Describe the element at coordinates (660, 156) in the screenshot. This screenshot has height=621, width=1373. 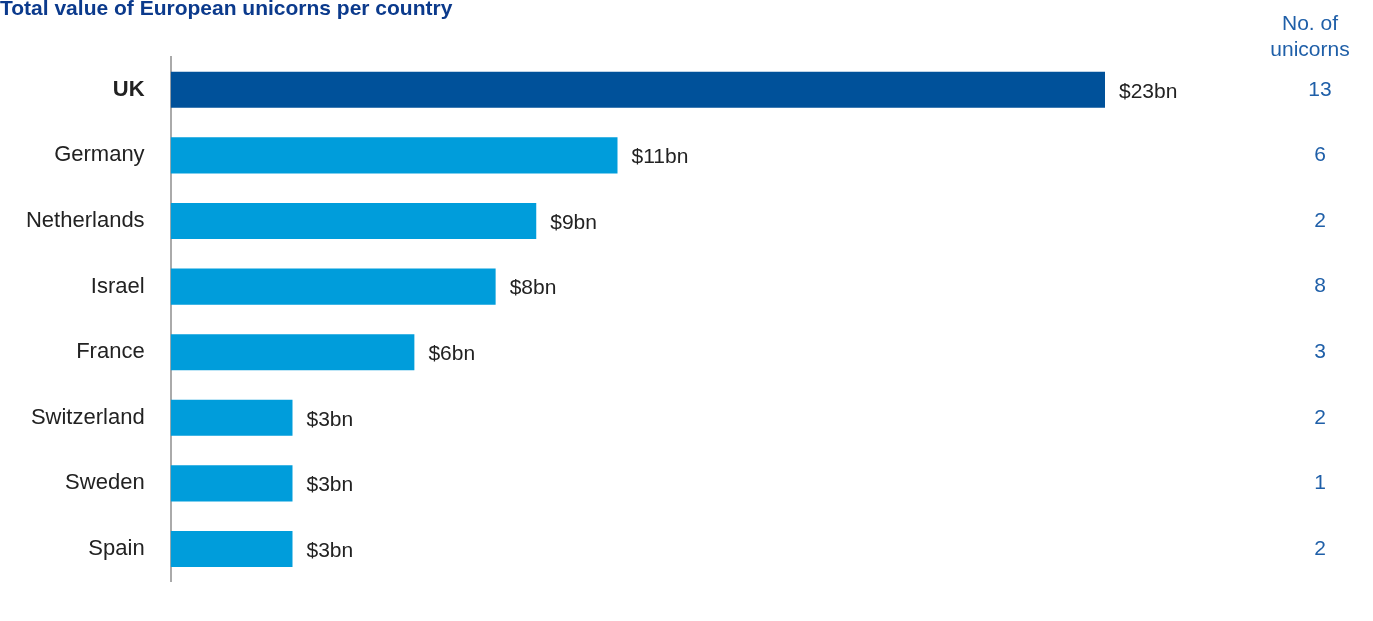
I see `data-label: $11bn` at that location.